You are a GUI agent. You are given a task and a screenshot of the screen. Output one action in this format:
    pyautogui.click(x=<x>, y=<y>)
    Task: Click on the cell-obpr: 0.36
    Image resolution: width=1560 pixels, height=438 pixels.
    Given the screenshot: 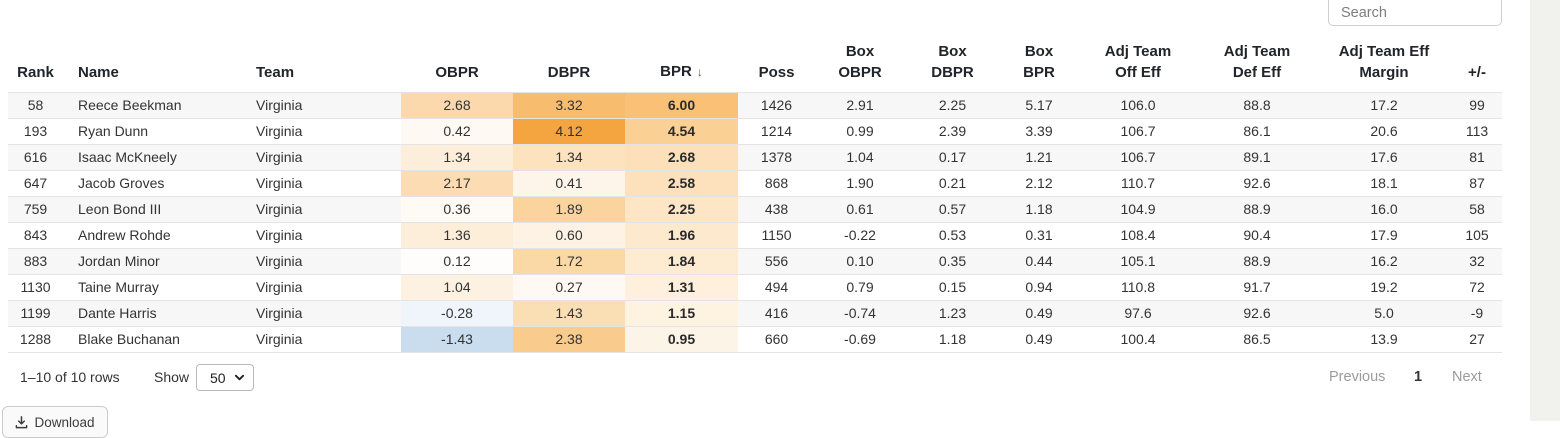 What is the action you would take?
    pyautogui.click(x=457, y=208)
    